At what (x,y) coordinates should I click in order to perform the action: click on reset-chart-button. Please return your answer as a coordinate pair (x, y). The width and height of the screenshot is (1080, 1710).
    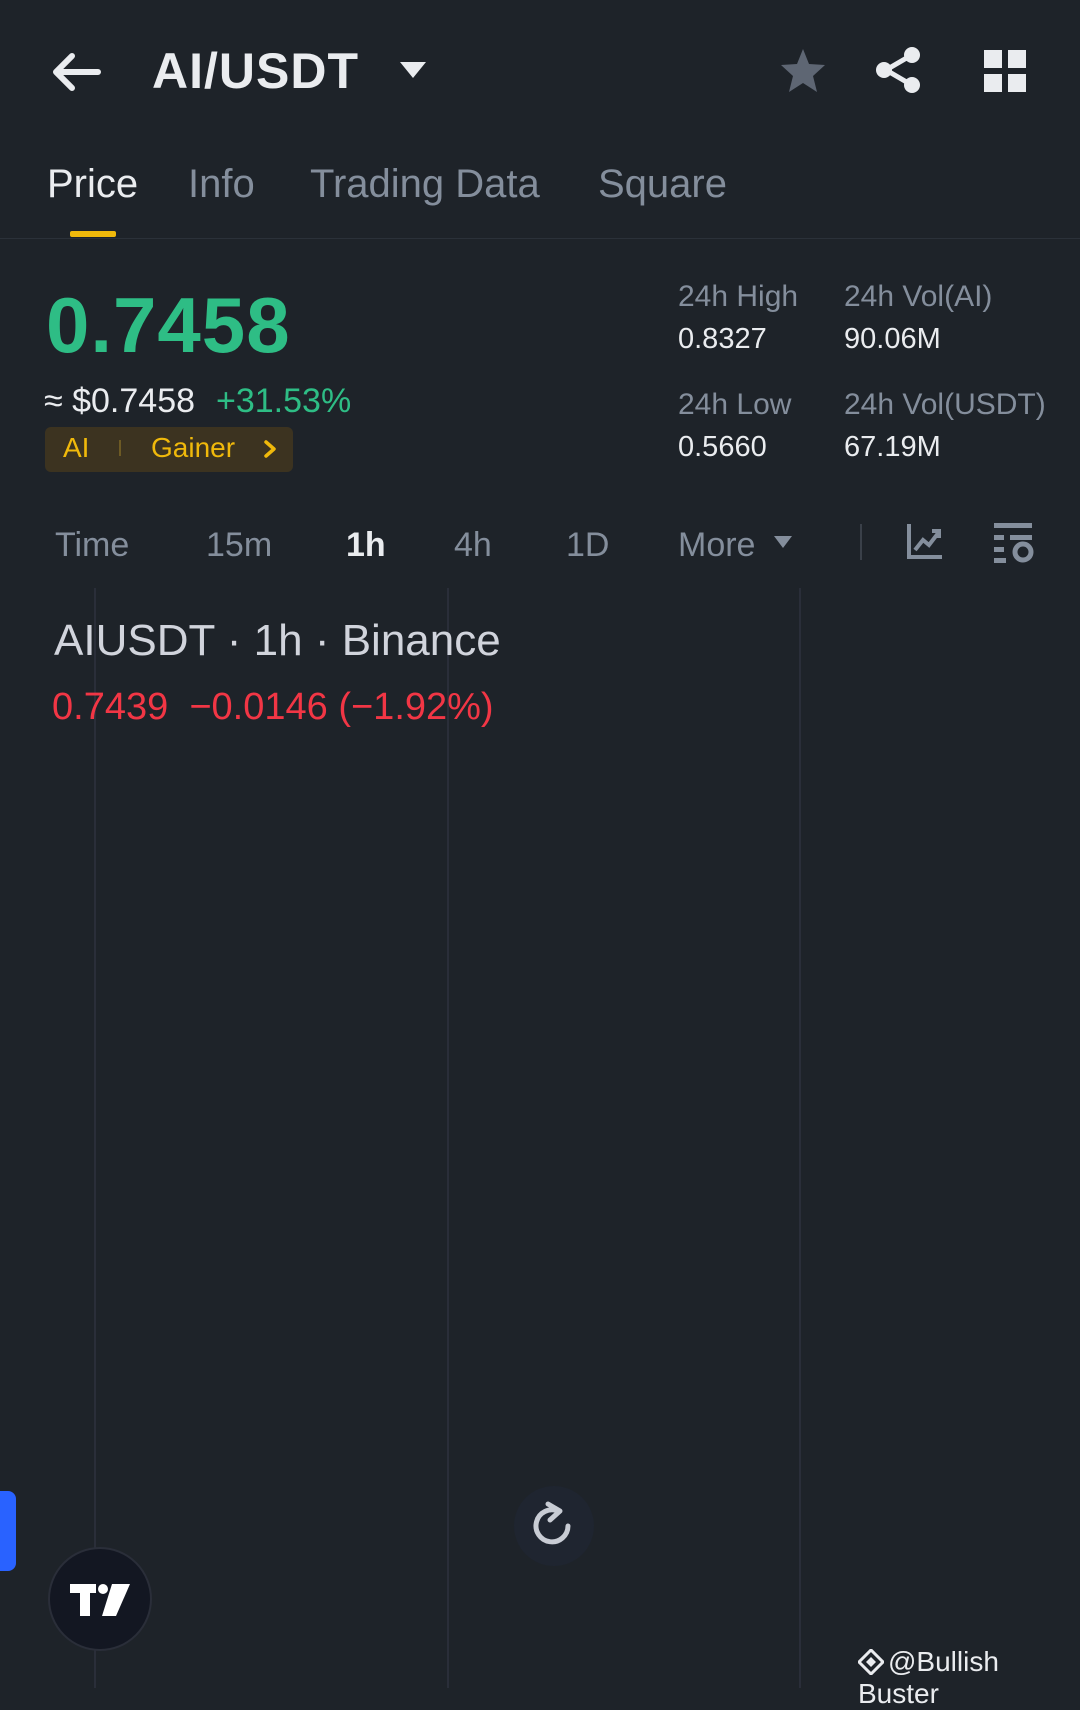
    Looking at the image, I should click on (554, 1526).